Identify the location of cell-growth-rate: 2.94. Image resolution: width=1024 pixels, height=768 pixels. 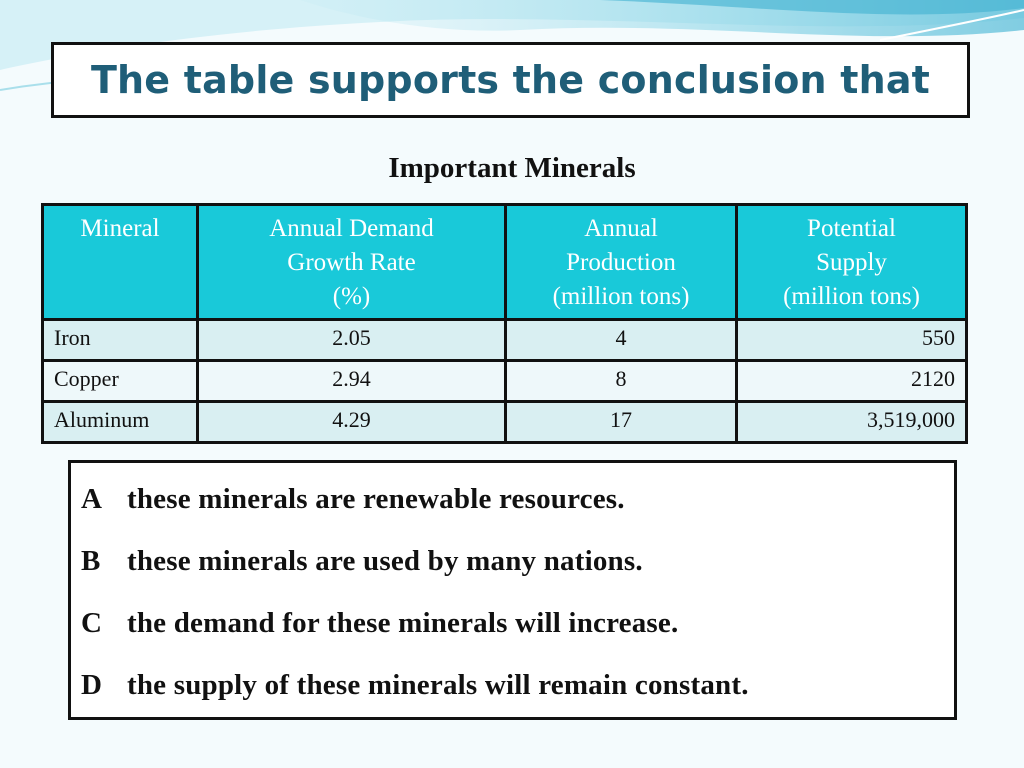
(351, 381).